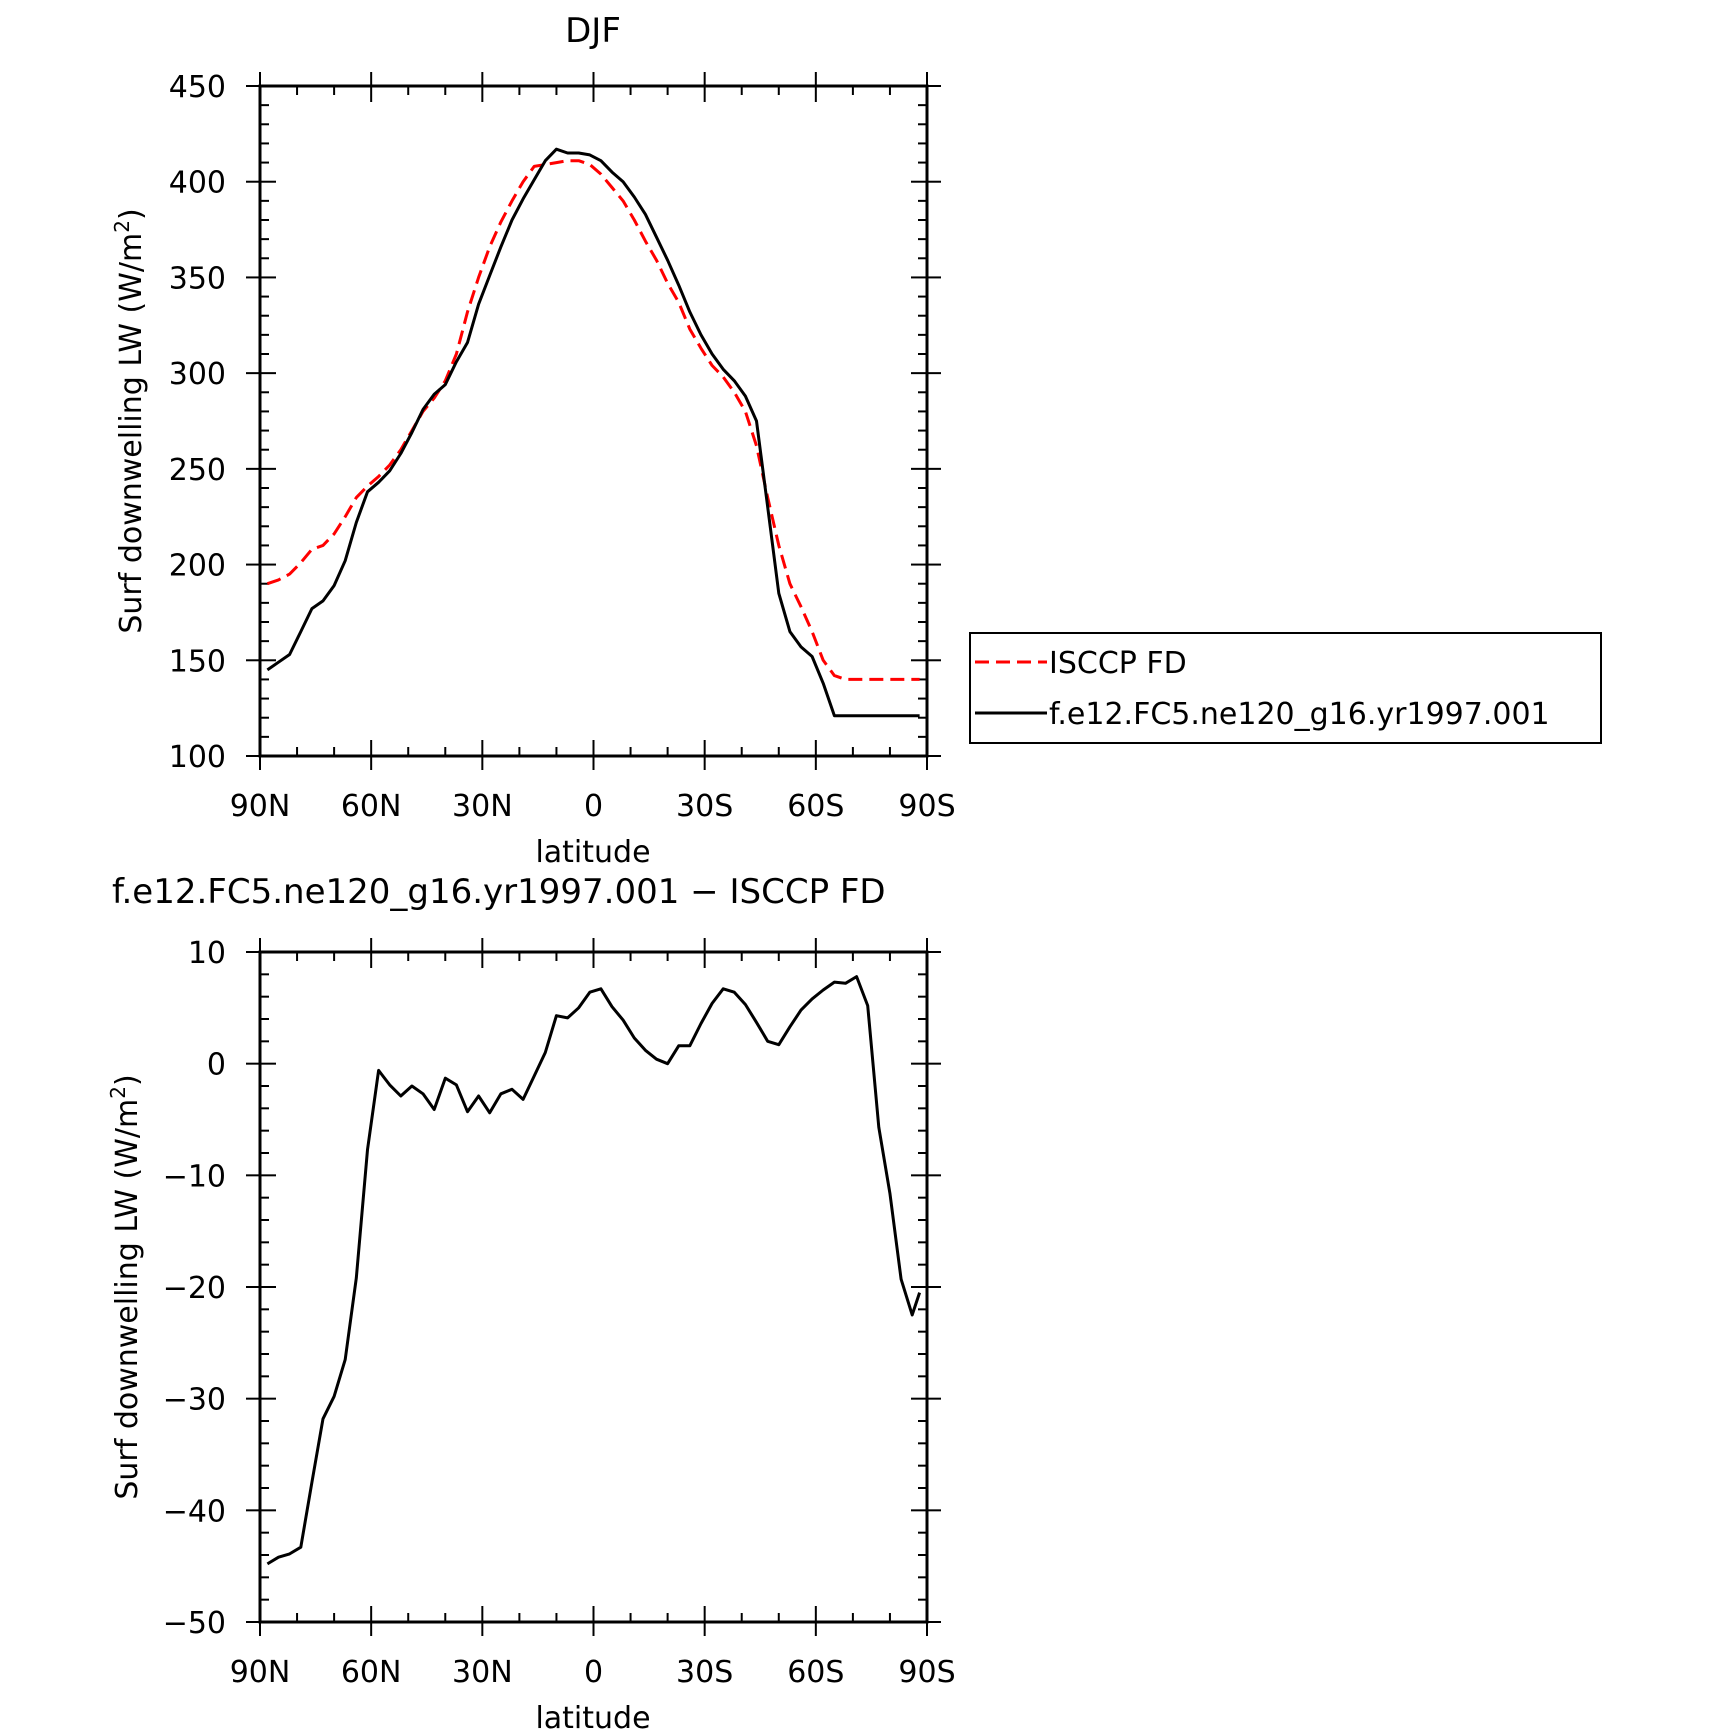 The width and height of the screenshot is (1710, 1734). I want to click on top-panel-x-tick-label: 0, so click(593, 806).